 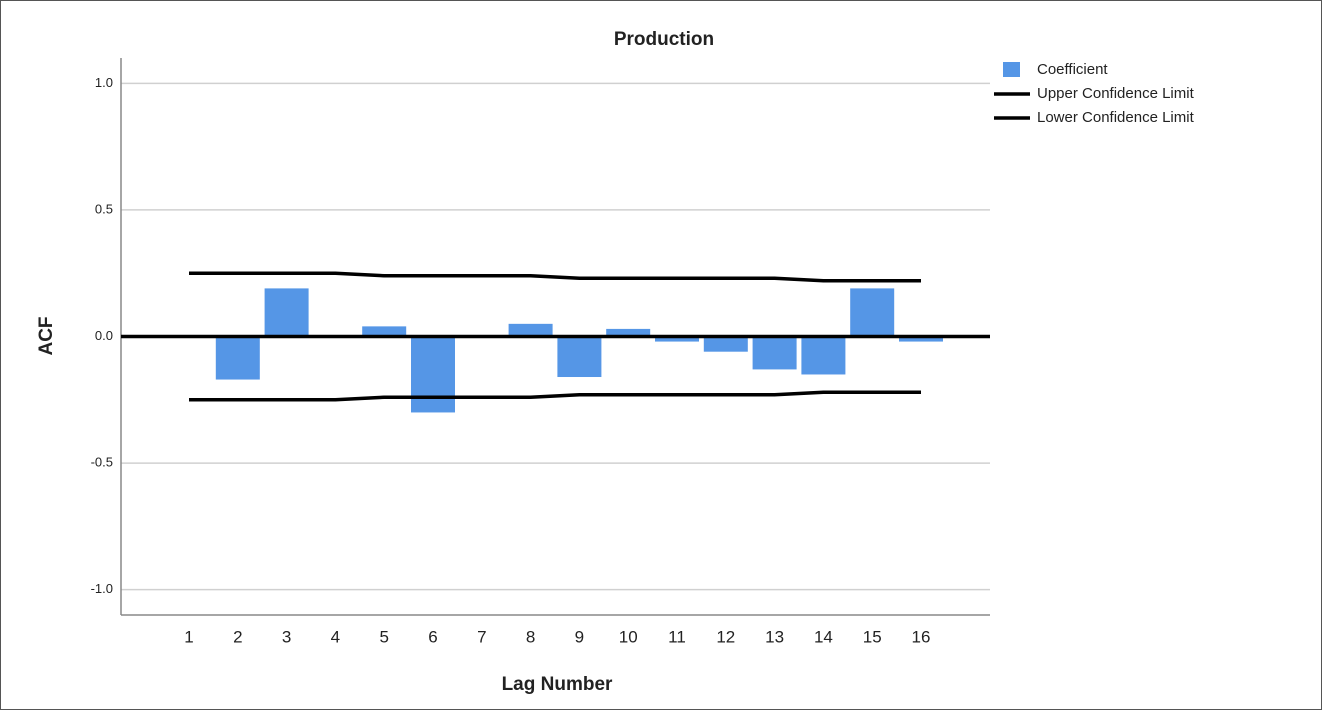 I want to click on x-tick-label: 15, so click(x=872, y=636).